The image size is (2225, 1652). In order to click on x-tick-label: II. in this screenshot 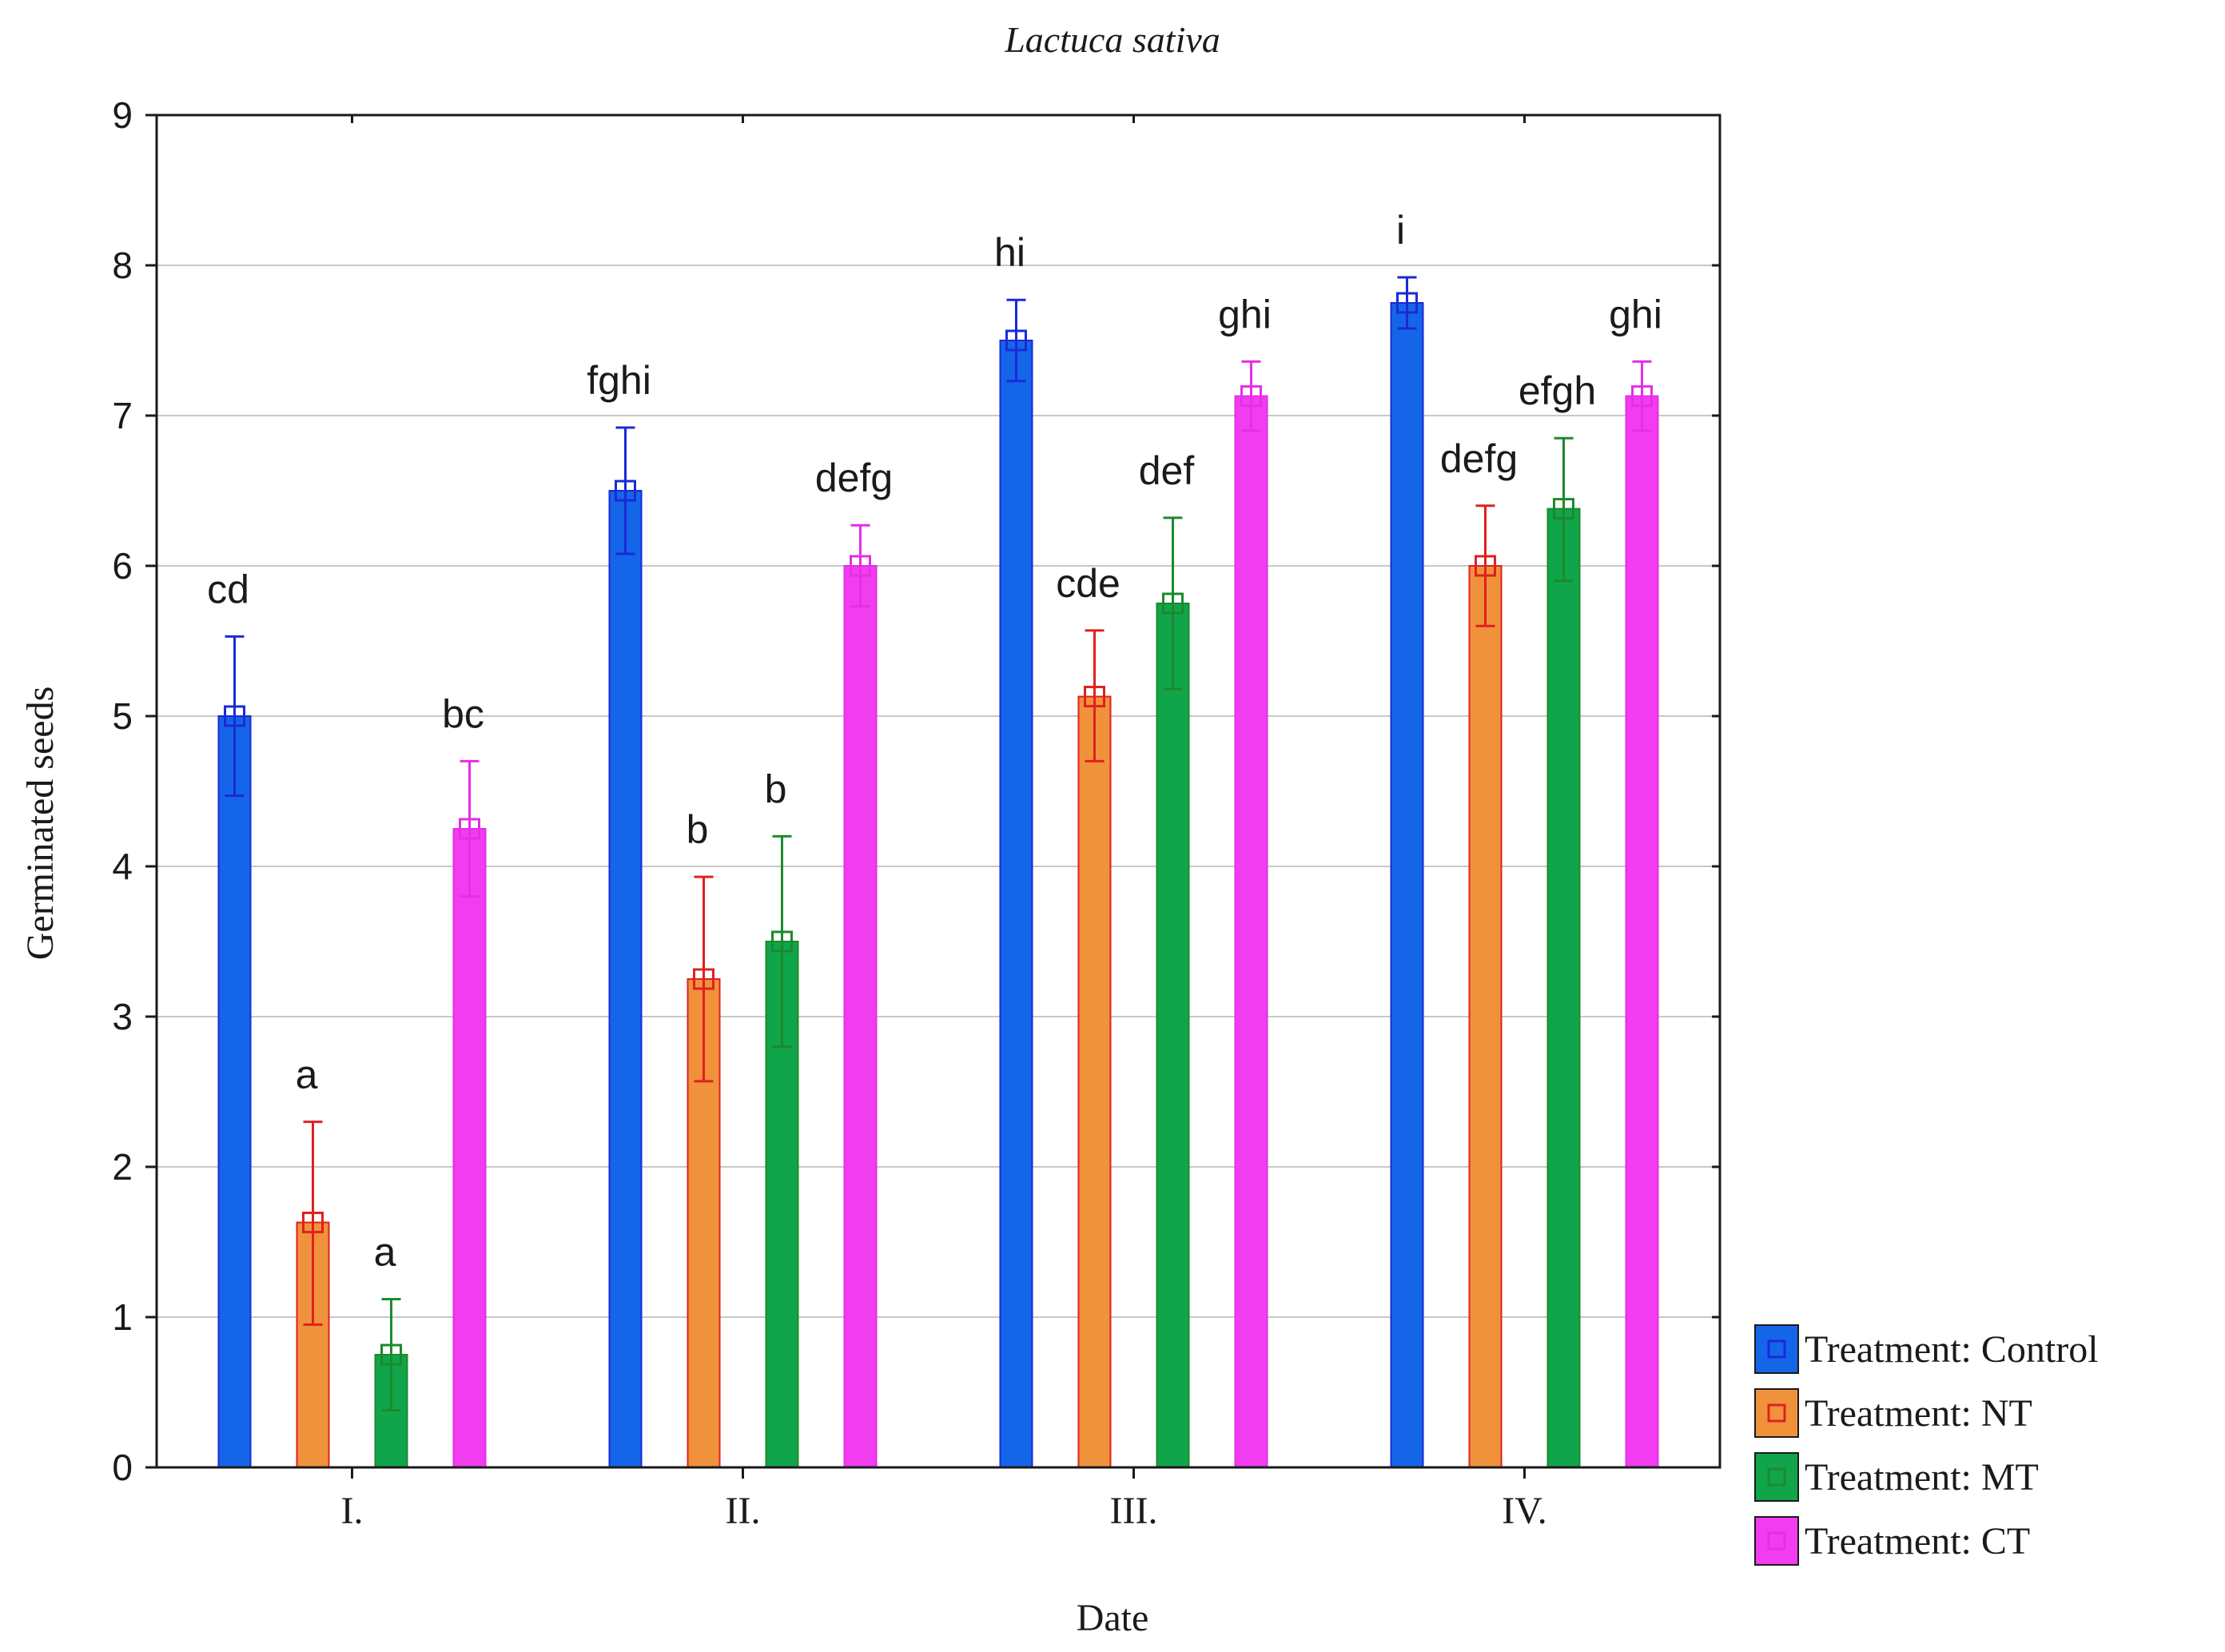, I will do `click(743, 1511)`.